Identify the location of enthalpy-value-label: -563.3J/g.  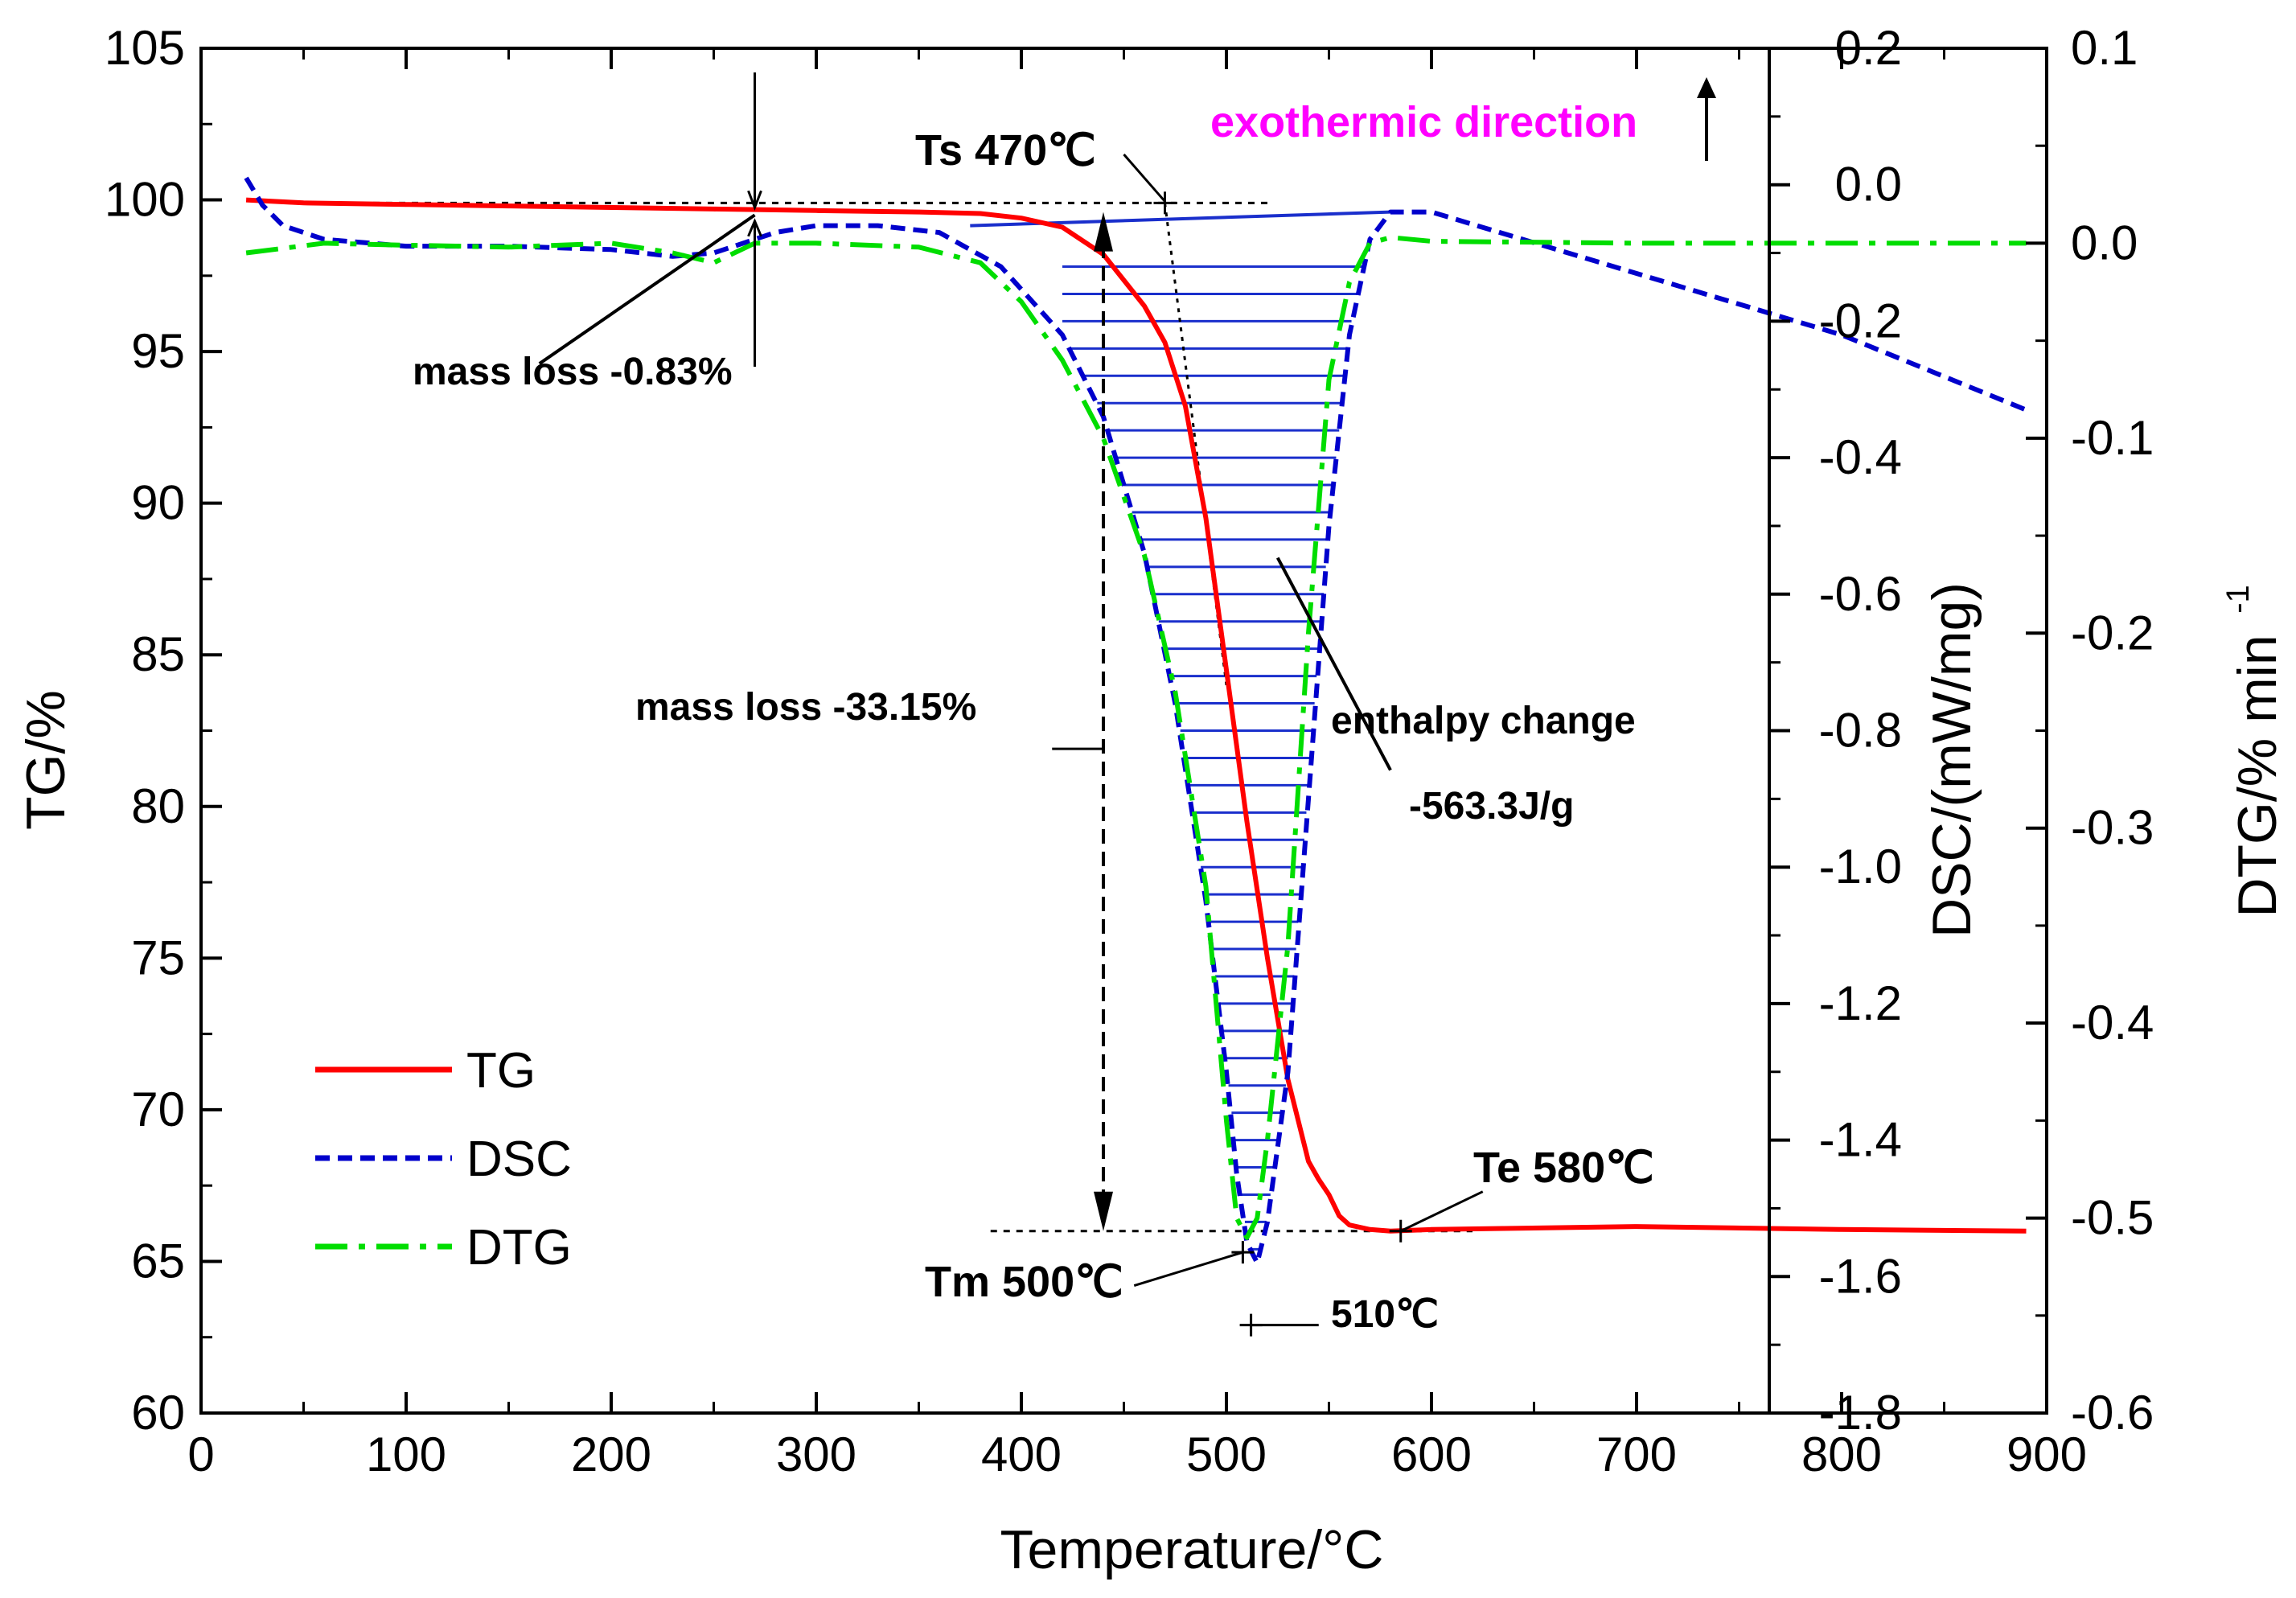
(1491, 806).